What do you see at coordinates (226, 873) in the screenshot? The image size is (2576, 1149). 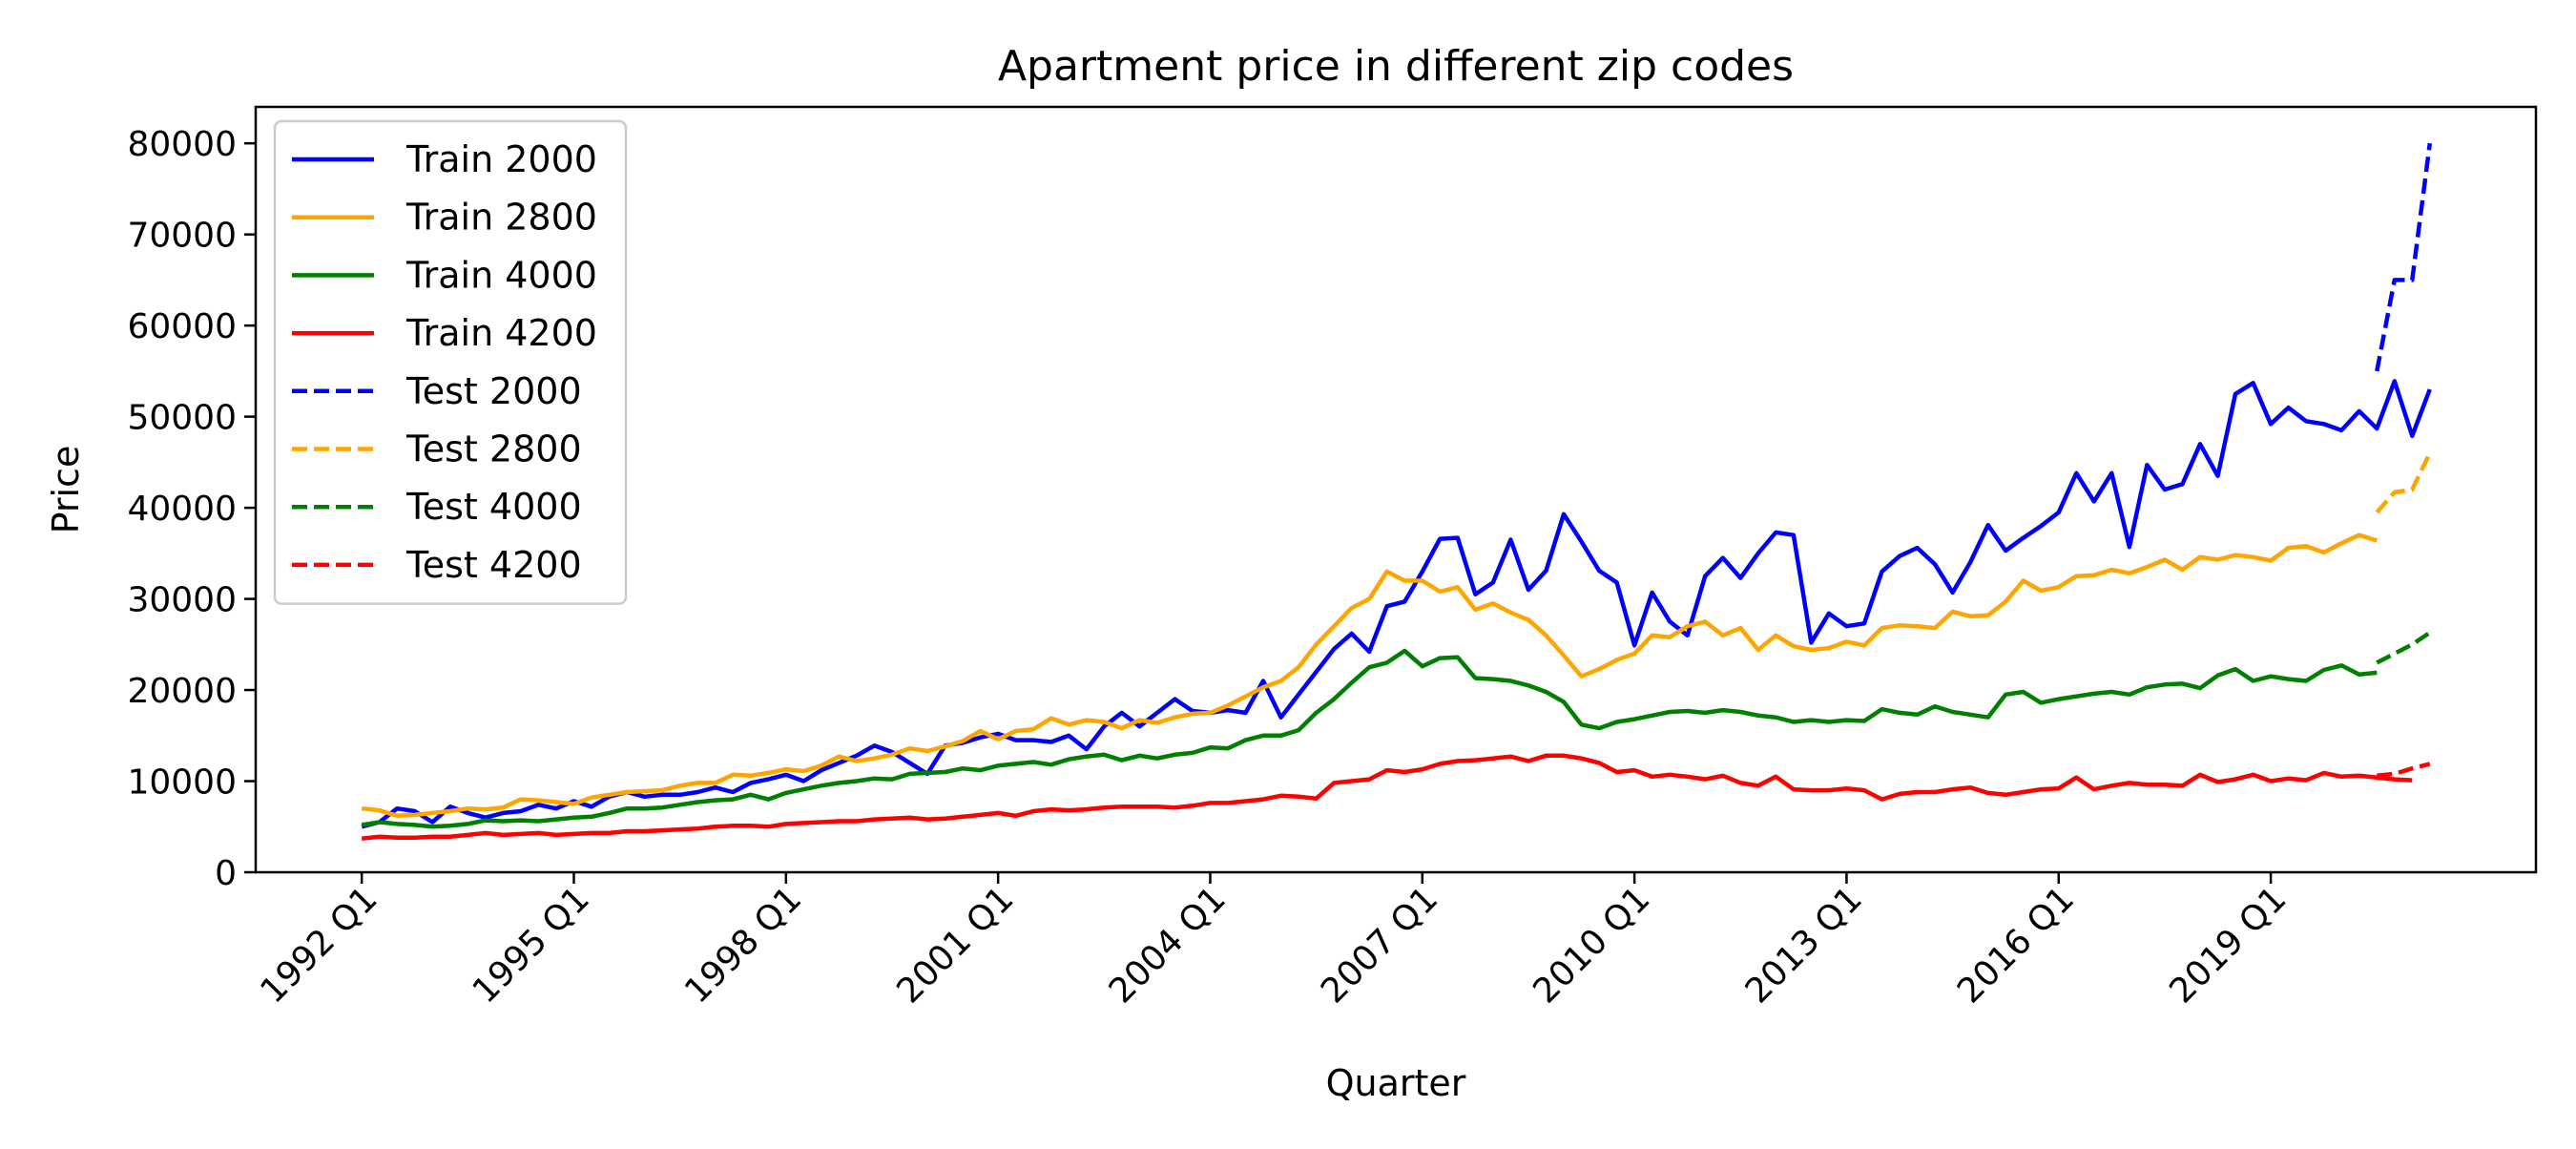 I see `y-tick-label: 0` at bounding box center [226, 873].